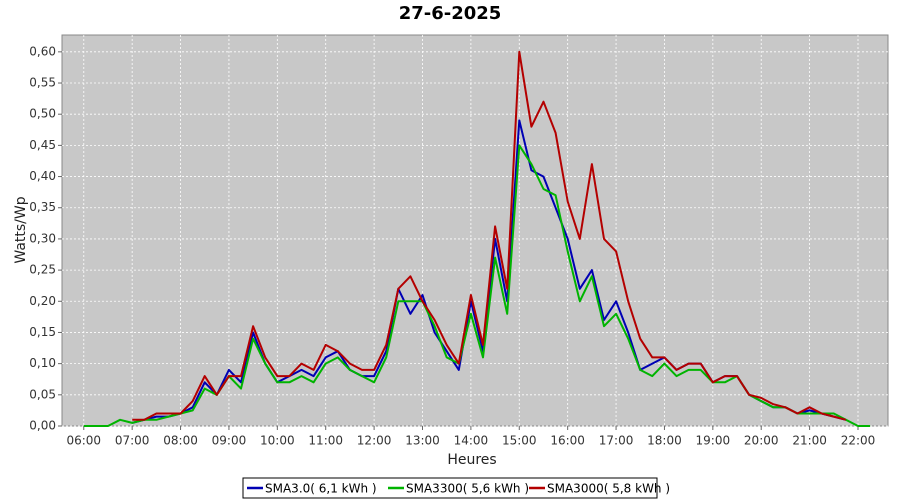 The width and height of the screenshot is (900, 500). What do you see at coordinates (42, 238) in the screenshot?
I see `y-tick-label: 0,30` at bounding box center [42, 238].